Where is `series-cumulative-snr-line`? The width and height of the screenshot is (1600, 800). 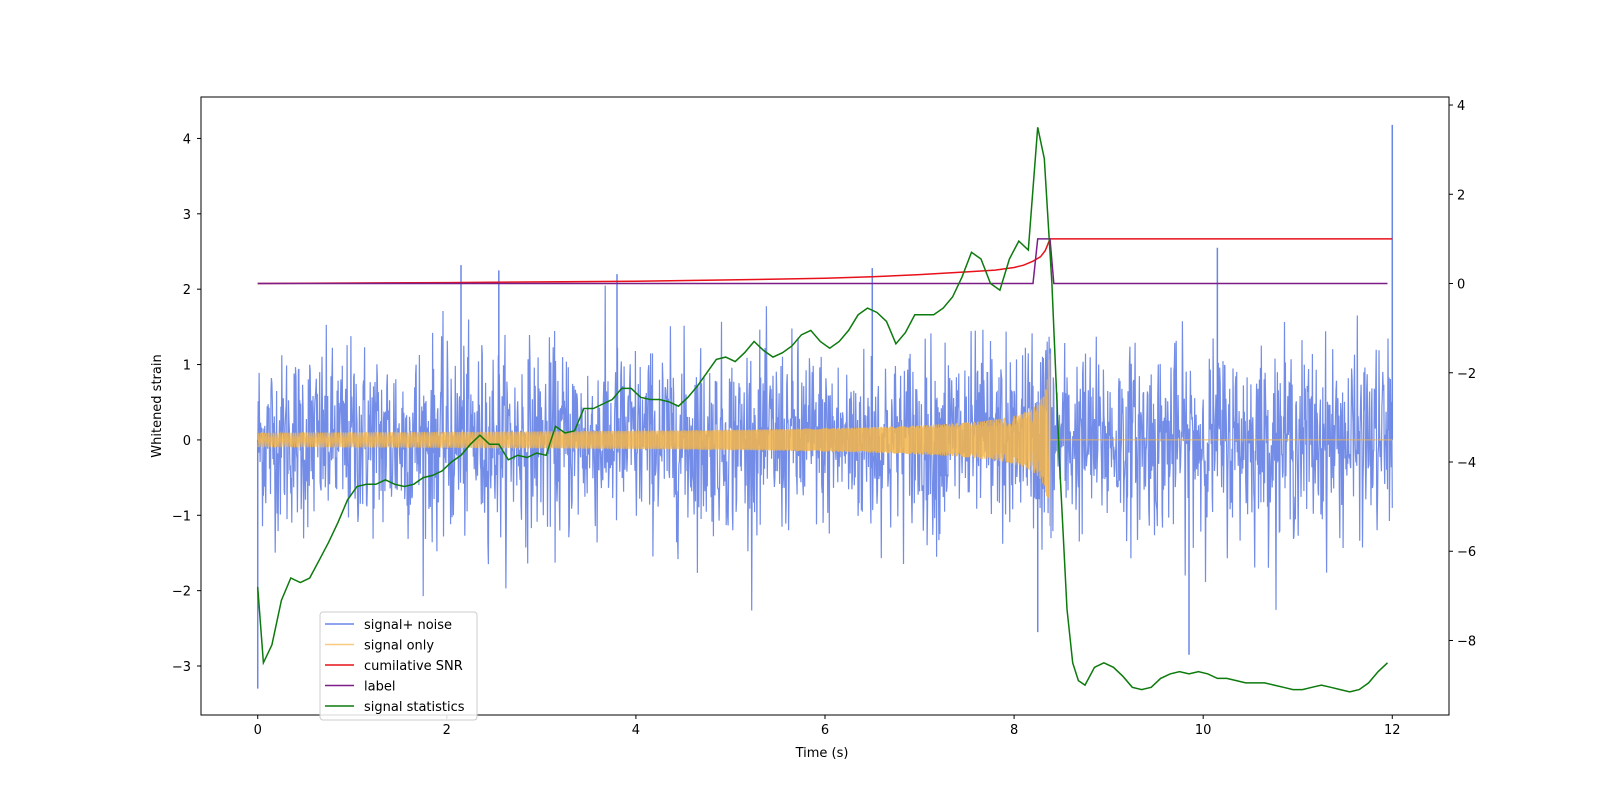 series-cumulative-snr-line is located at coordinates (825, 261).